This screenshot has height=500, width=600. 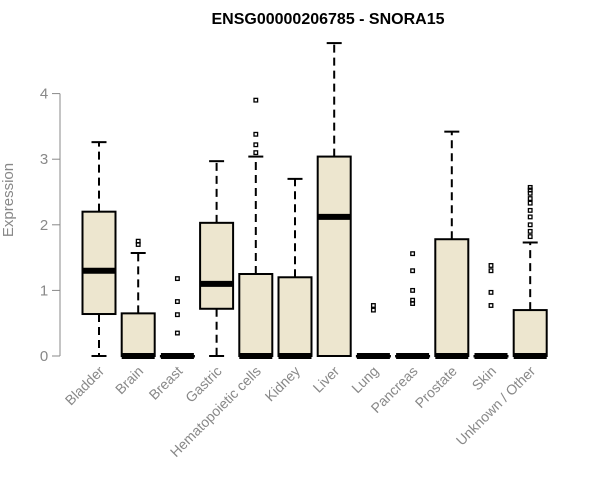 I want to click on y-tick-label: 2, so click(x=44, y=225).